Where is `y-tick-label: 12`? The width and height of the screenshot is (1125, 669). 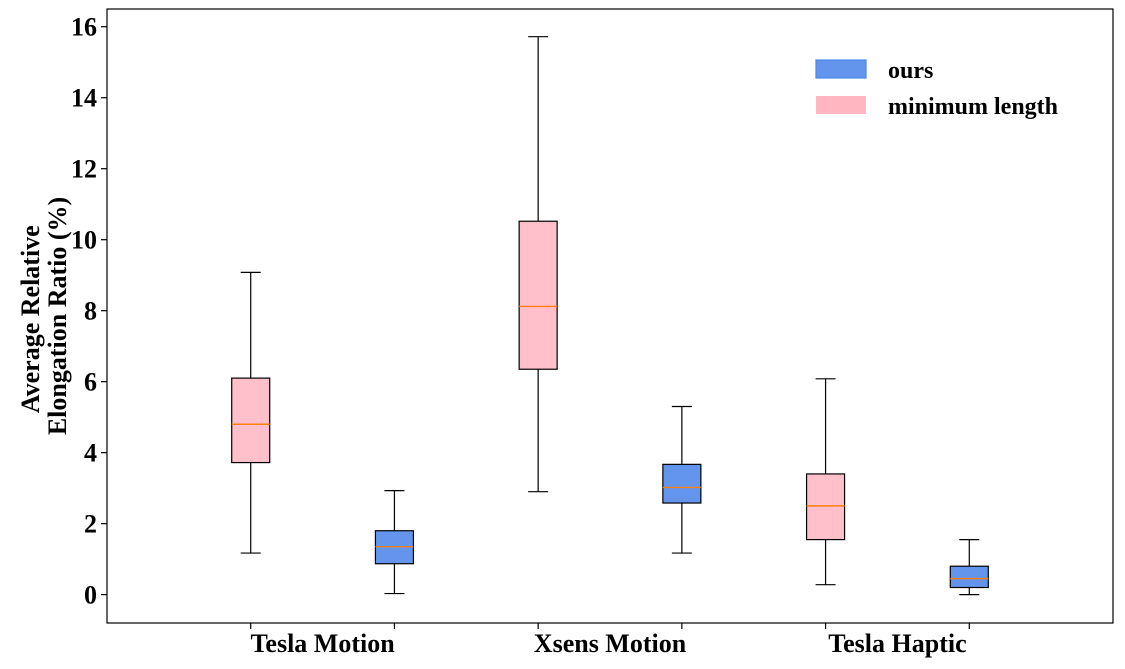 y-tick-label: 12 is located at coordinates (84, 169).